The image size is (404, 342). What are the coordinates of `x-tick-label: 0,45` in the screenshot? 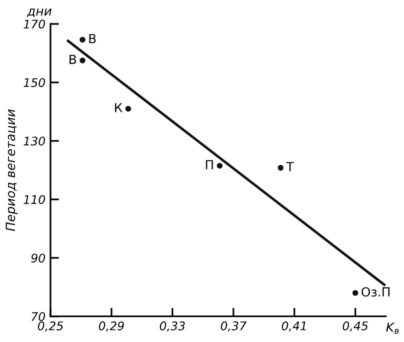 It's located at (355, 326).